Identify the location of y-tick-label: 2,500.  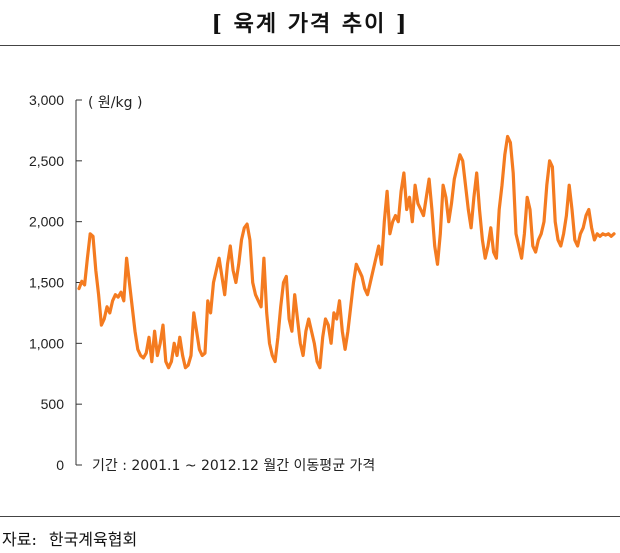
(46, 161).